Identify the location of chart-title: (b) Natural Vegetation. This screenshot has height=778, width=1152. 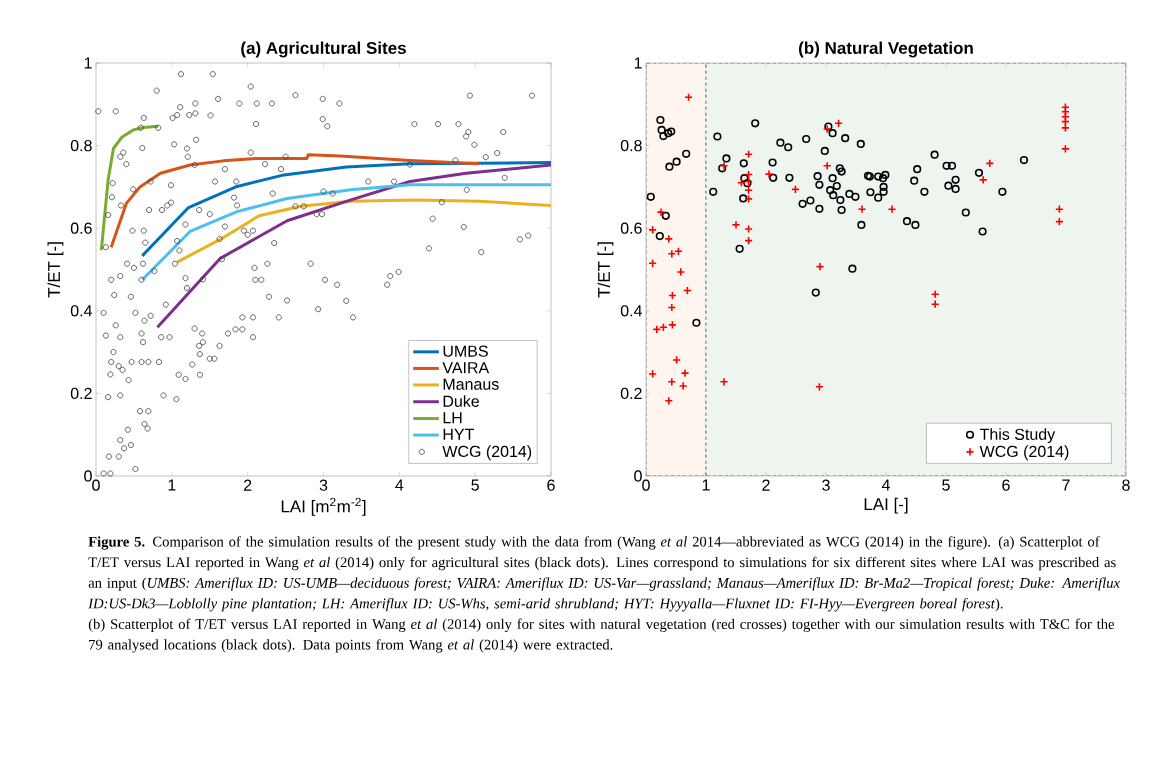
(886, 49).